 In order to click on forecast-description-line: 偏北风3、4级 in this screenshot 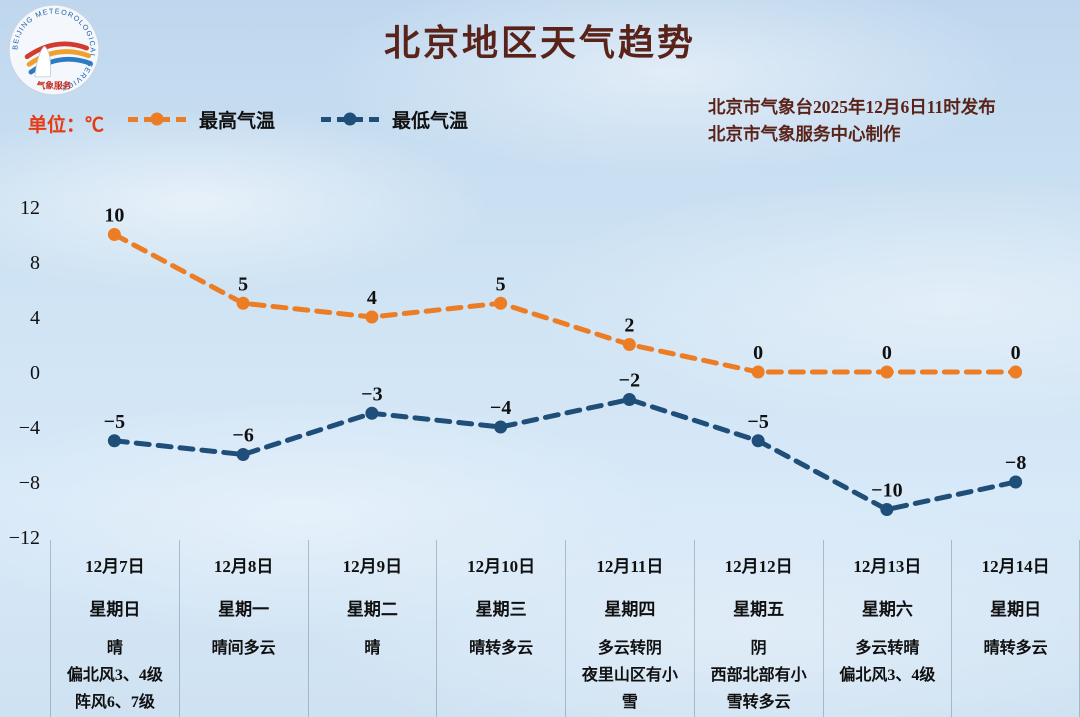, I will do `click(887, 675)`.